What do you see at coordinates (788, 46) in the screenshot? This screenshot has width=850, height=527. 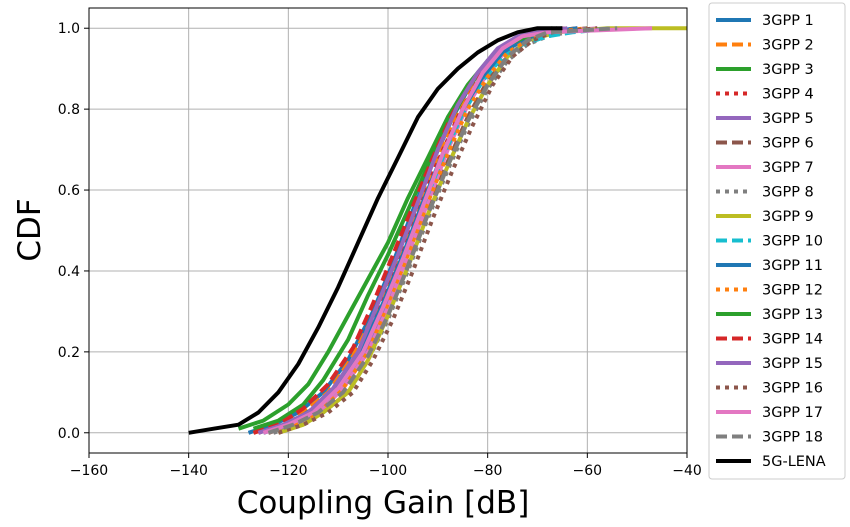 I see `legend-label: 3GPP 2` at bounding box center [788, 46].